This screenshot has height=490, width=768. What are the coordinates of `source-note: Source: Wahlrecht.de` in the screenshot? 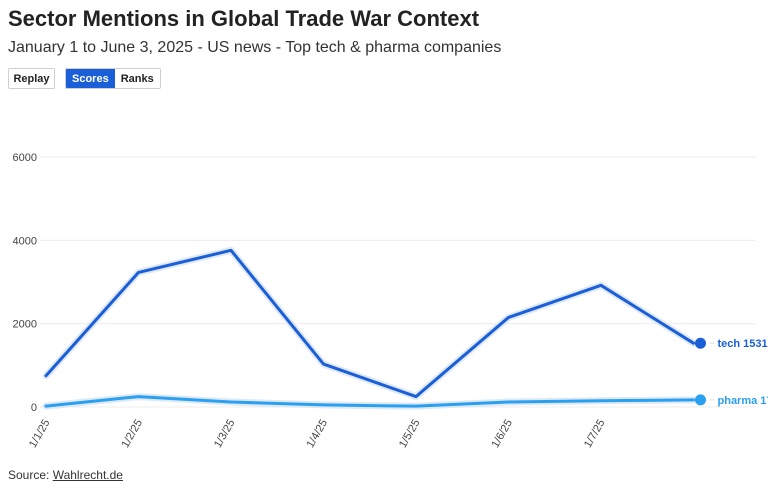 It's located at (65, 475).